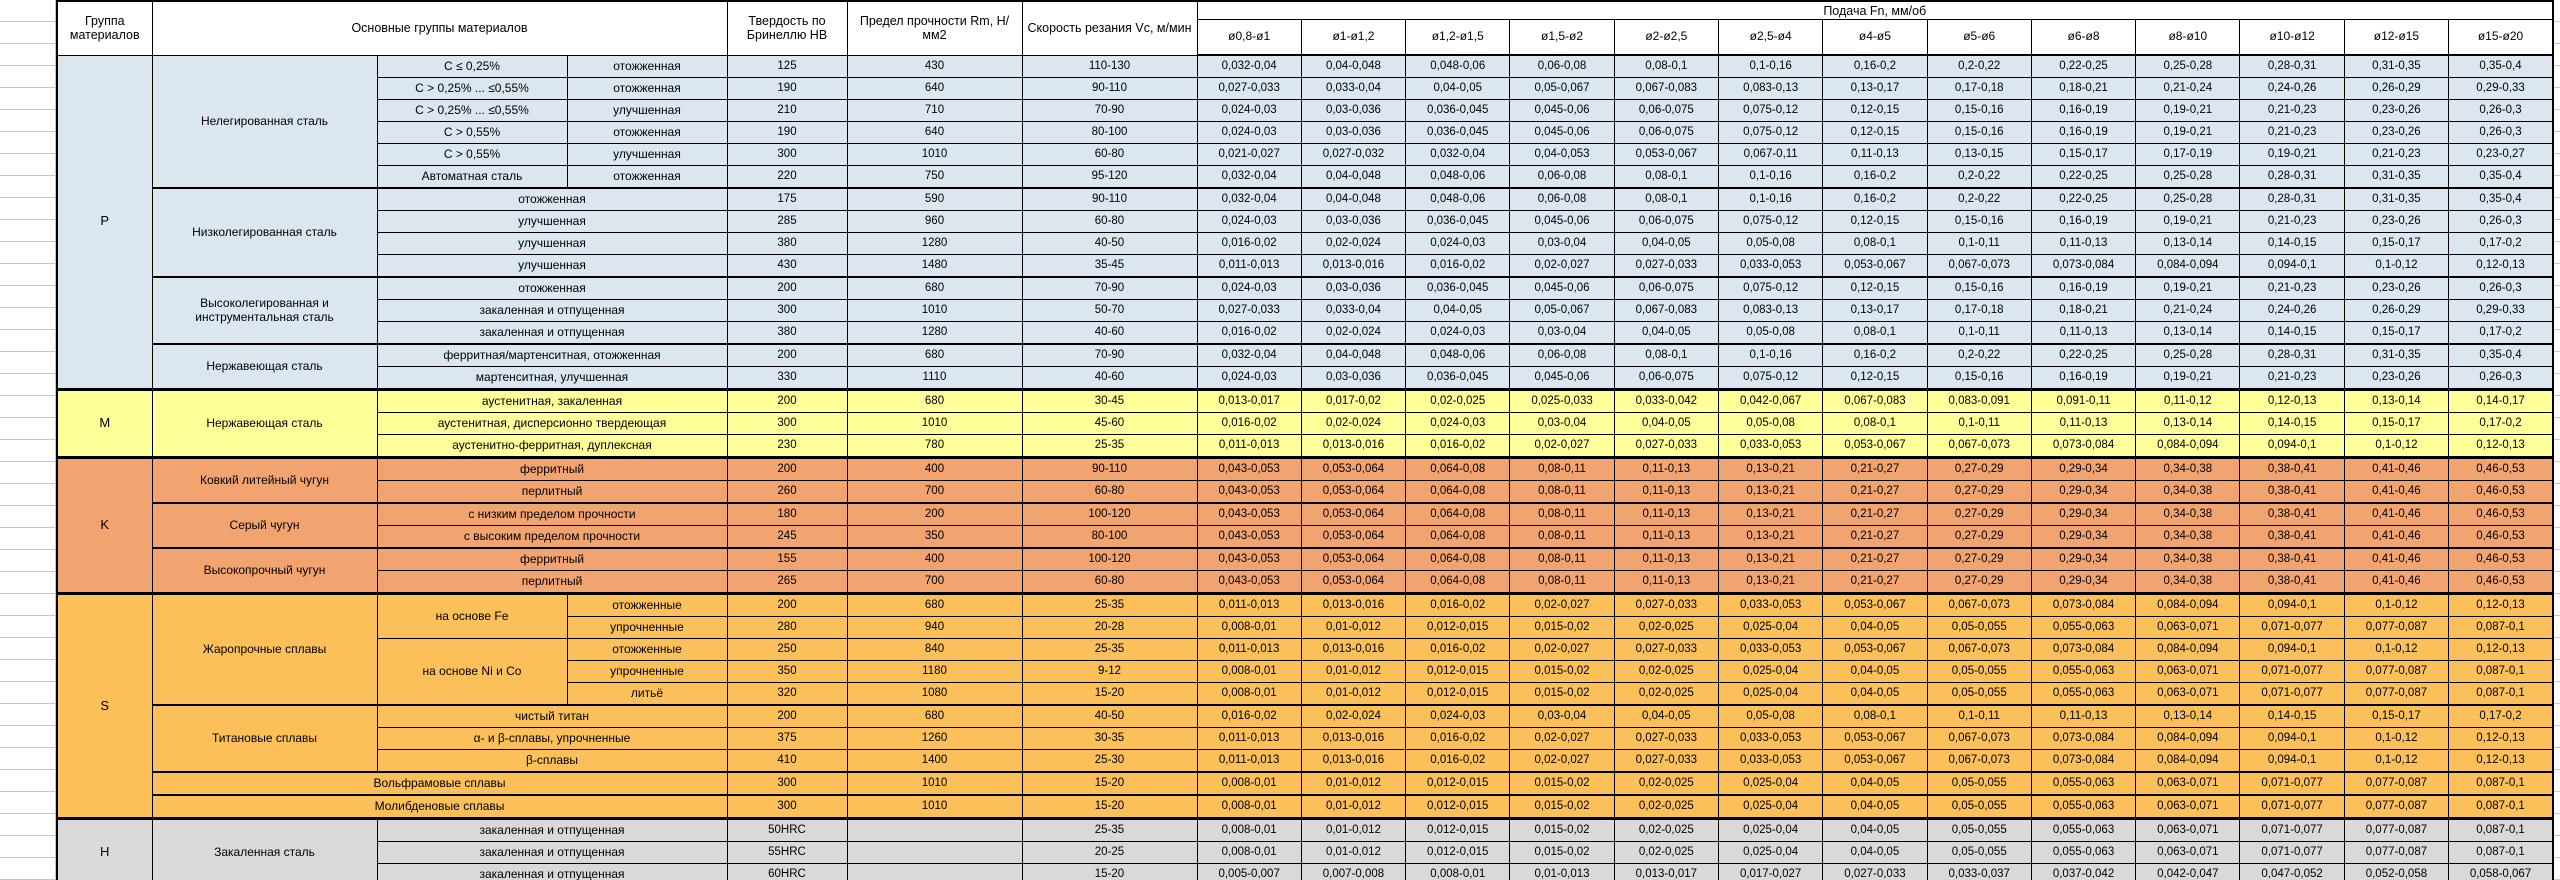  I want to click on feed-cell: 0,083-0,091, so click(1979, 400).